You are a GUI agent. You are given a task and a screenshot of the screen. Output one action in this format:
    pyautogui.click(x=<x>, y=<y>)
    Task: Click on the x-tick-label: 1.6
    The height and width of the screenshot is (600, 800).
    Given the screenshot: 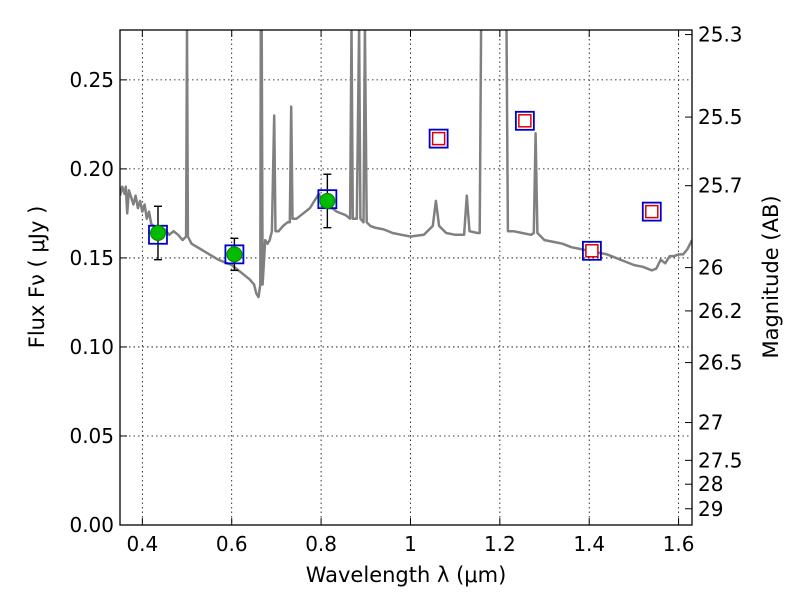 What is the action you would take?
    pyautogui.click(x=679, y=544)
    